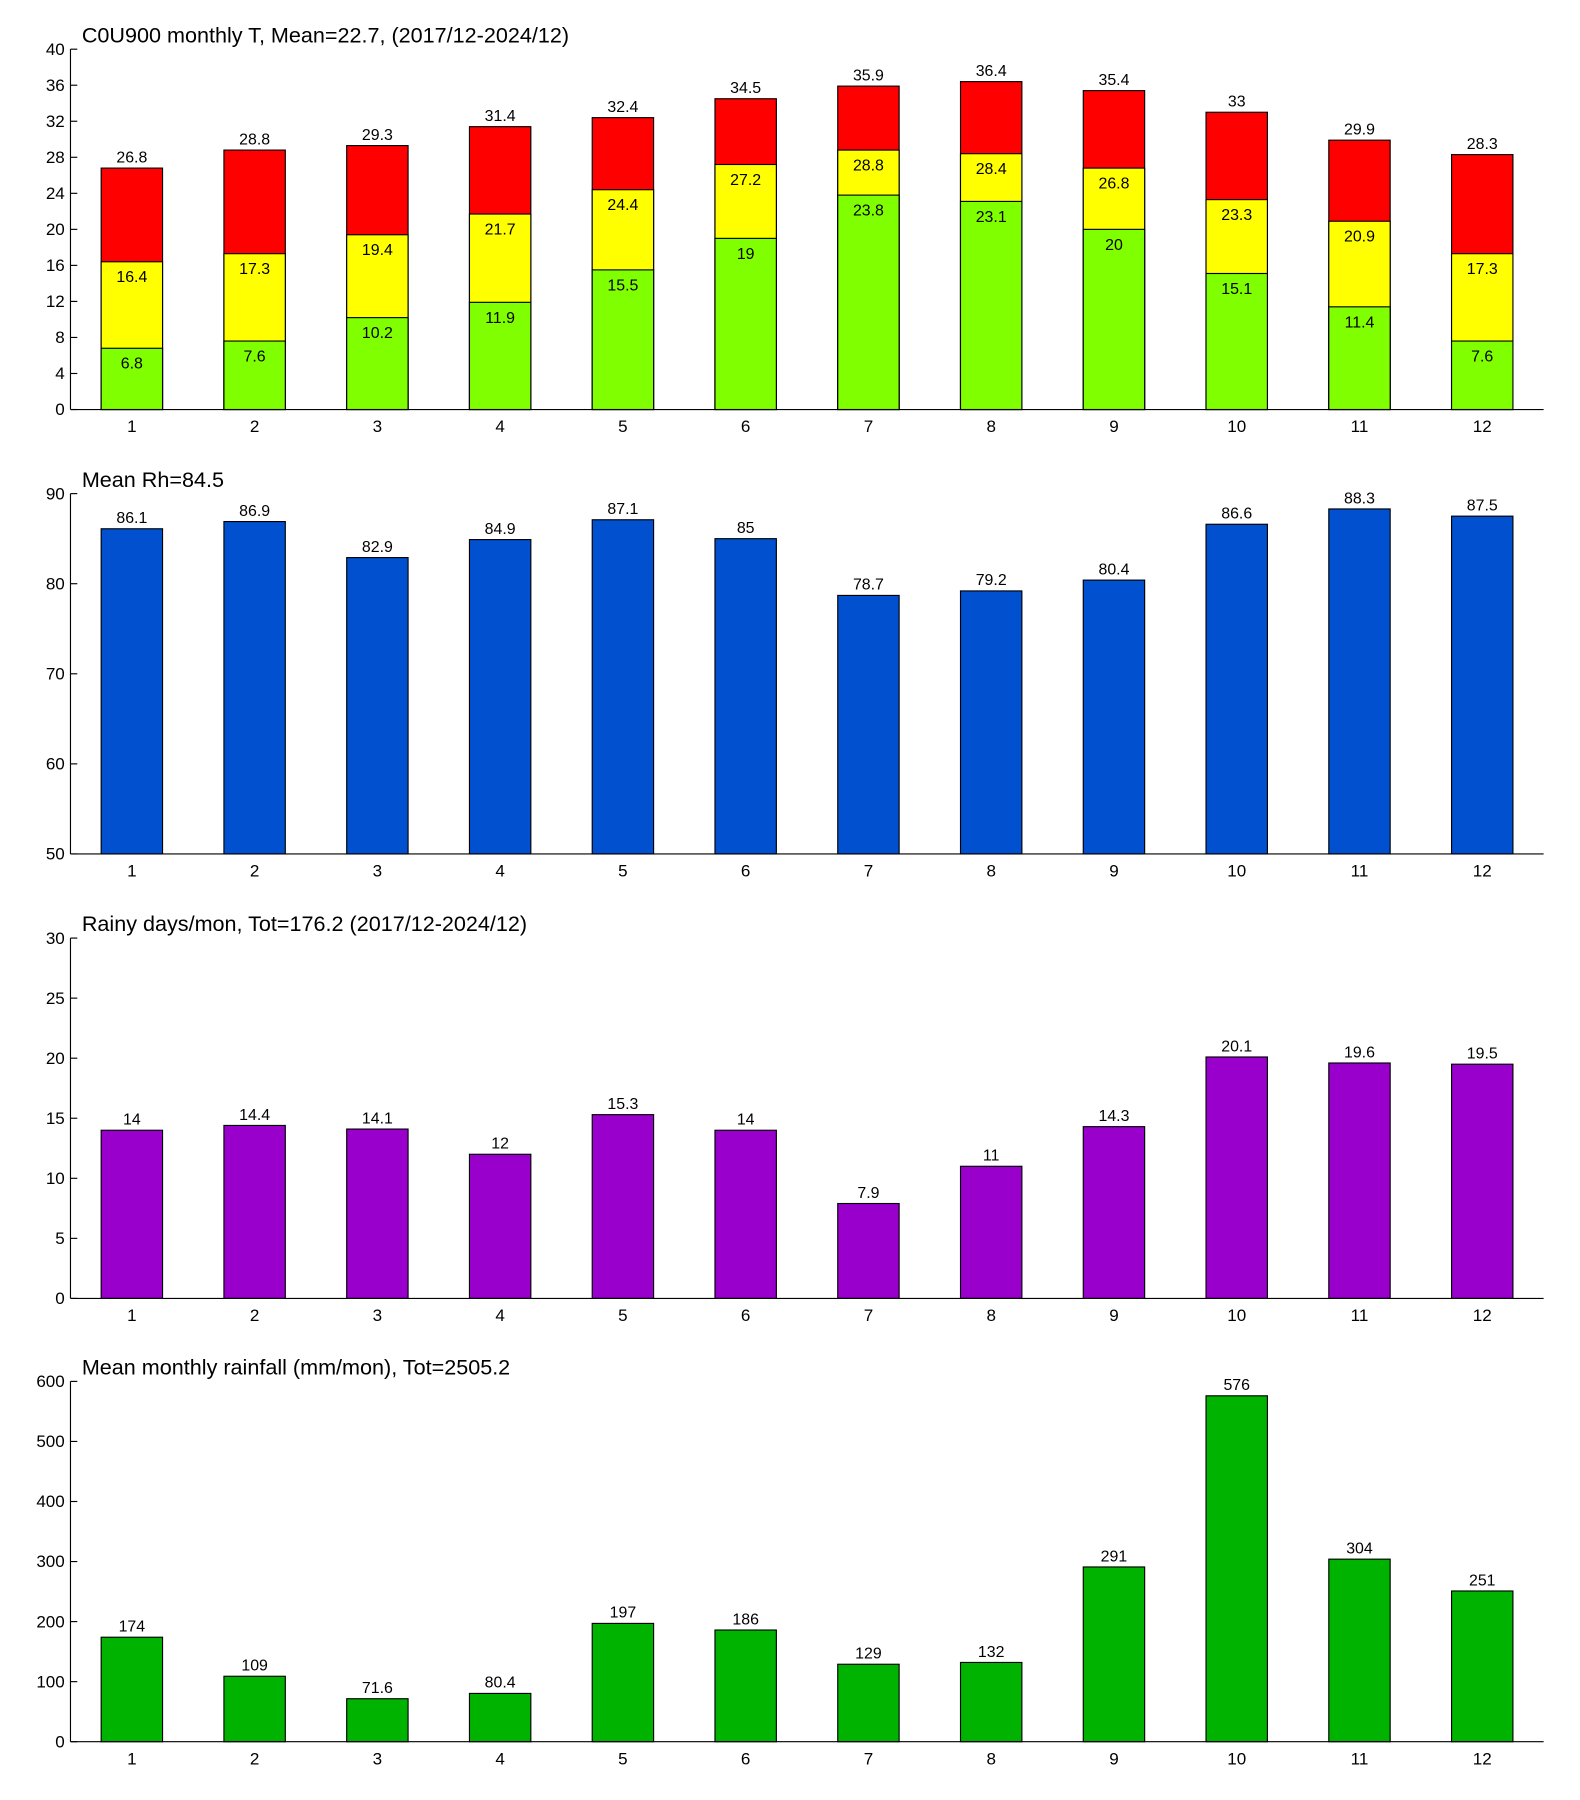 Image resolution: width=1580 pixels, height=1800 pixels. I want to click on value-label: 88.3, so click(1359, 498).